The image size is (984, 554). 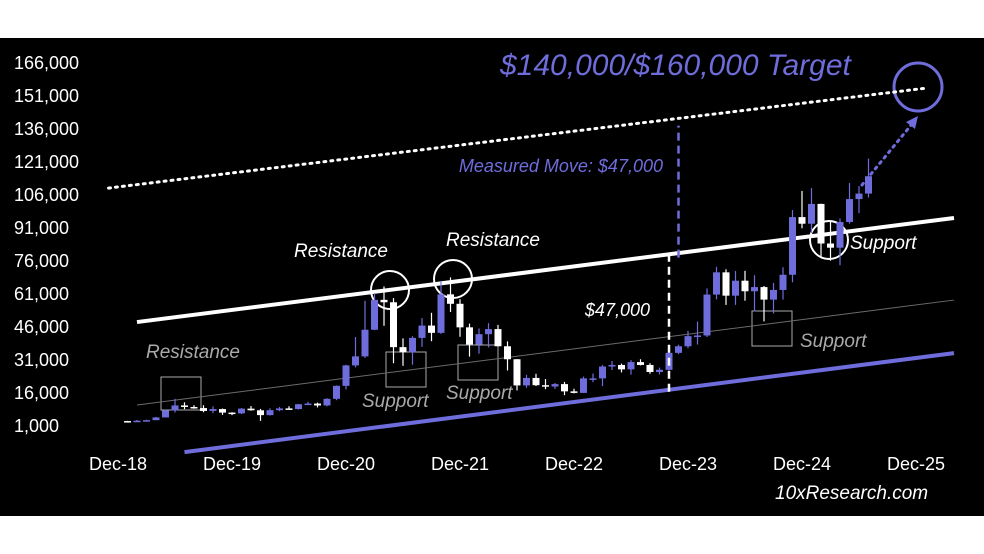 What do you see at coordinates (41, 228) in the screenshot?
I see `y-tick-label: 91,000` at bounding box center [41, 228].